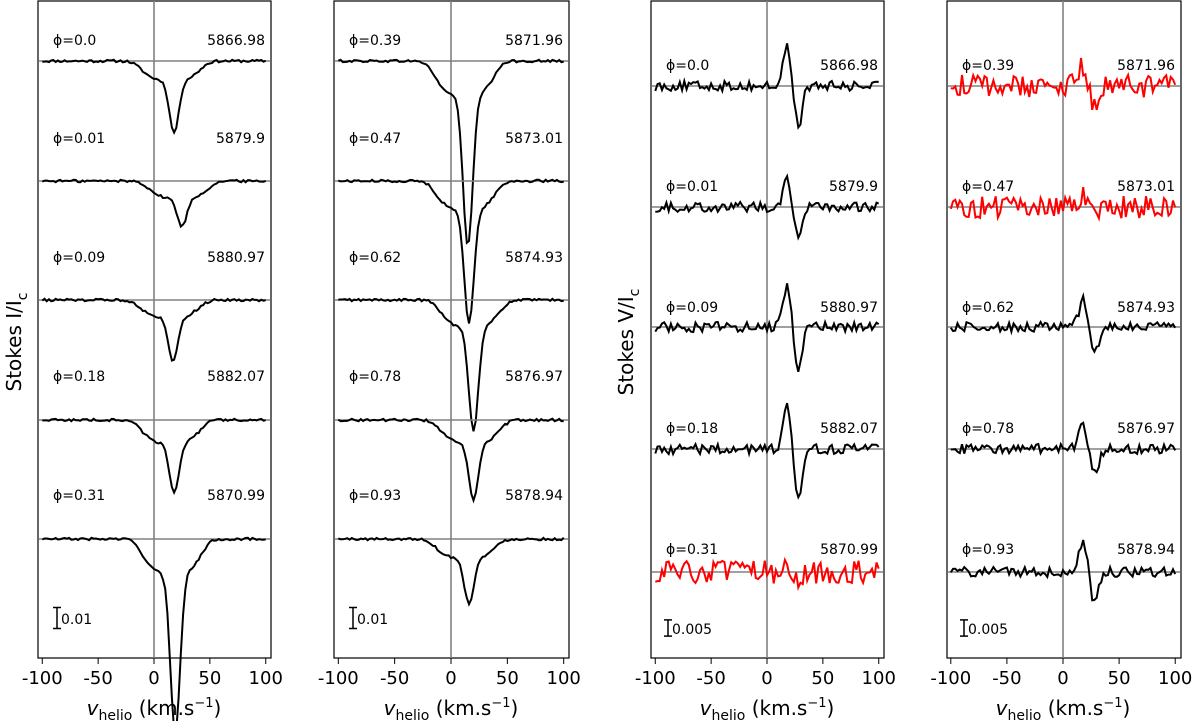  What do you see at coordinates (1063, 708) in the screenshot?
I see `x-axis-label-4: vhelio (km.s−1)` at bounding box center [1063, 708].